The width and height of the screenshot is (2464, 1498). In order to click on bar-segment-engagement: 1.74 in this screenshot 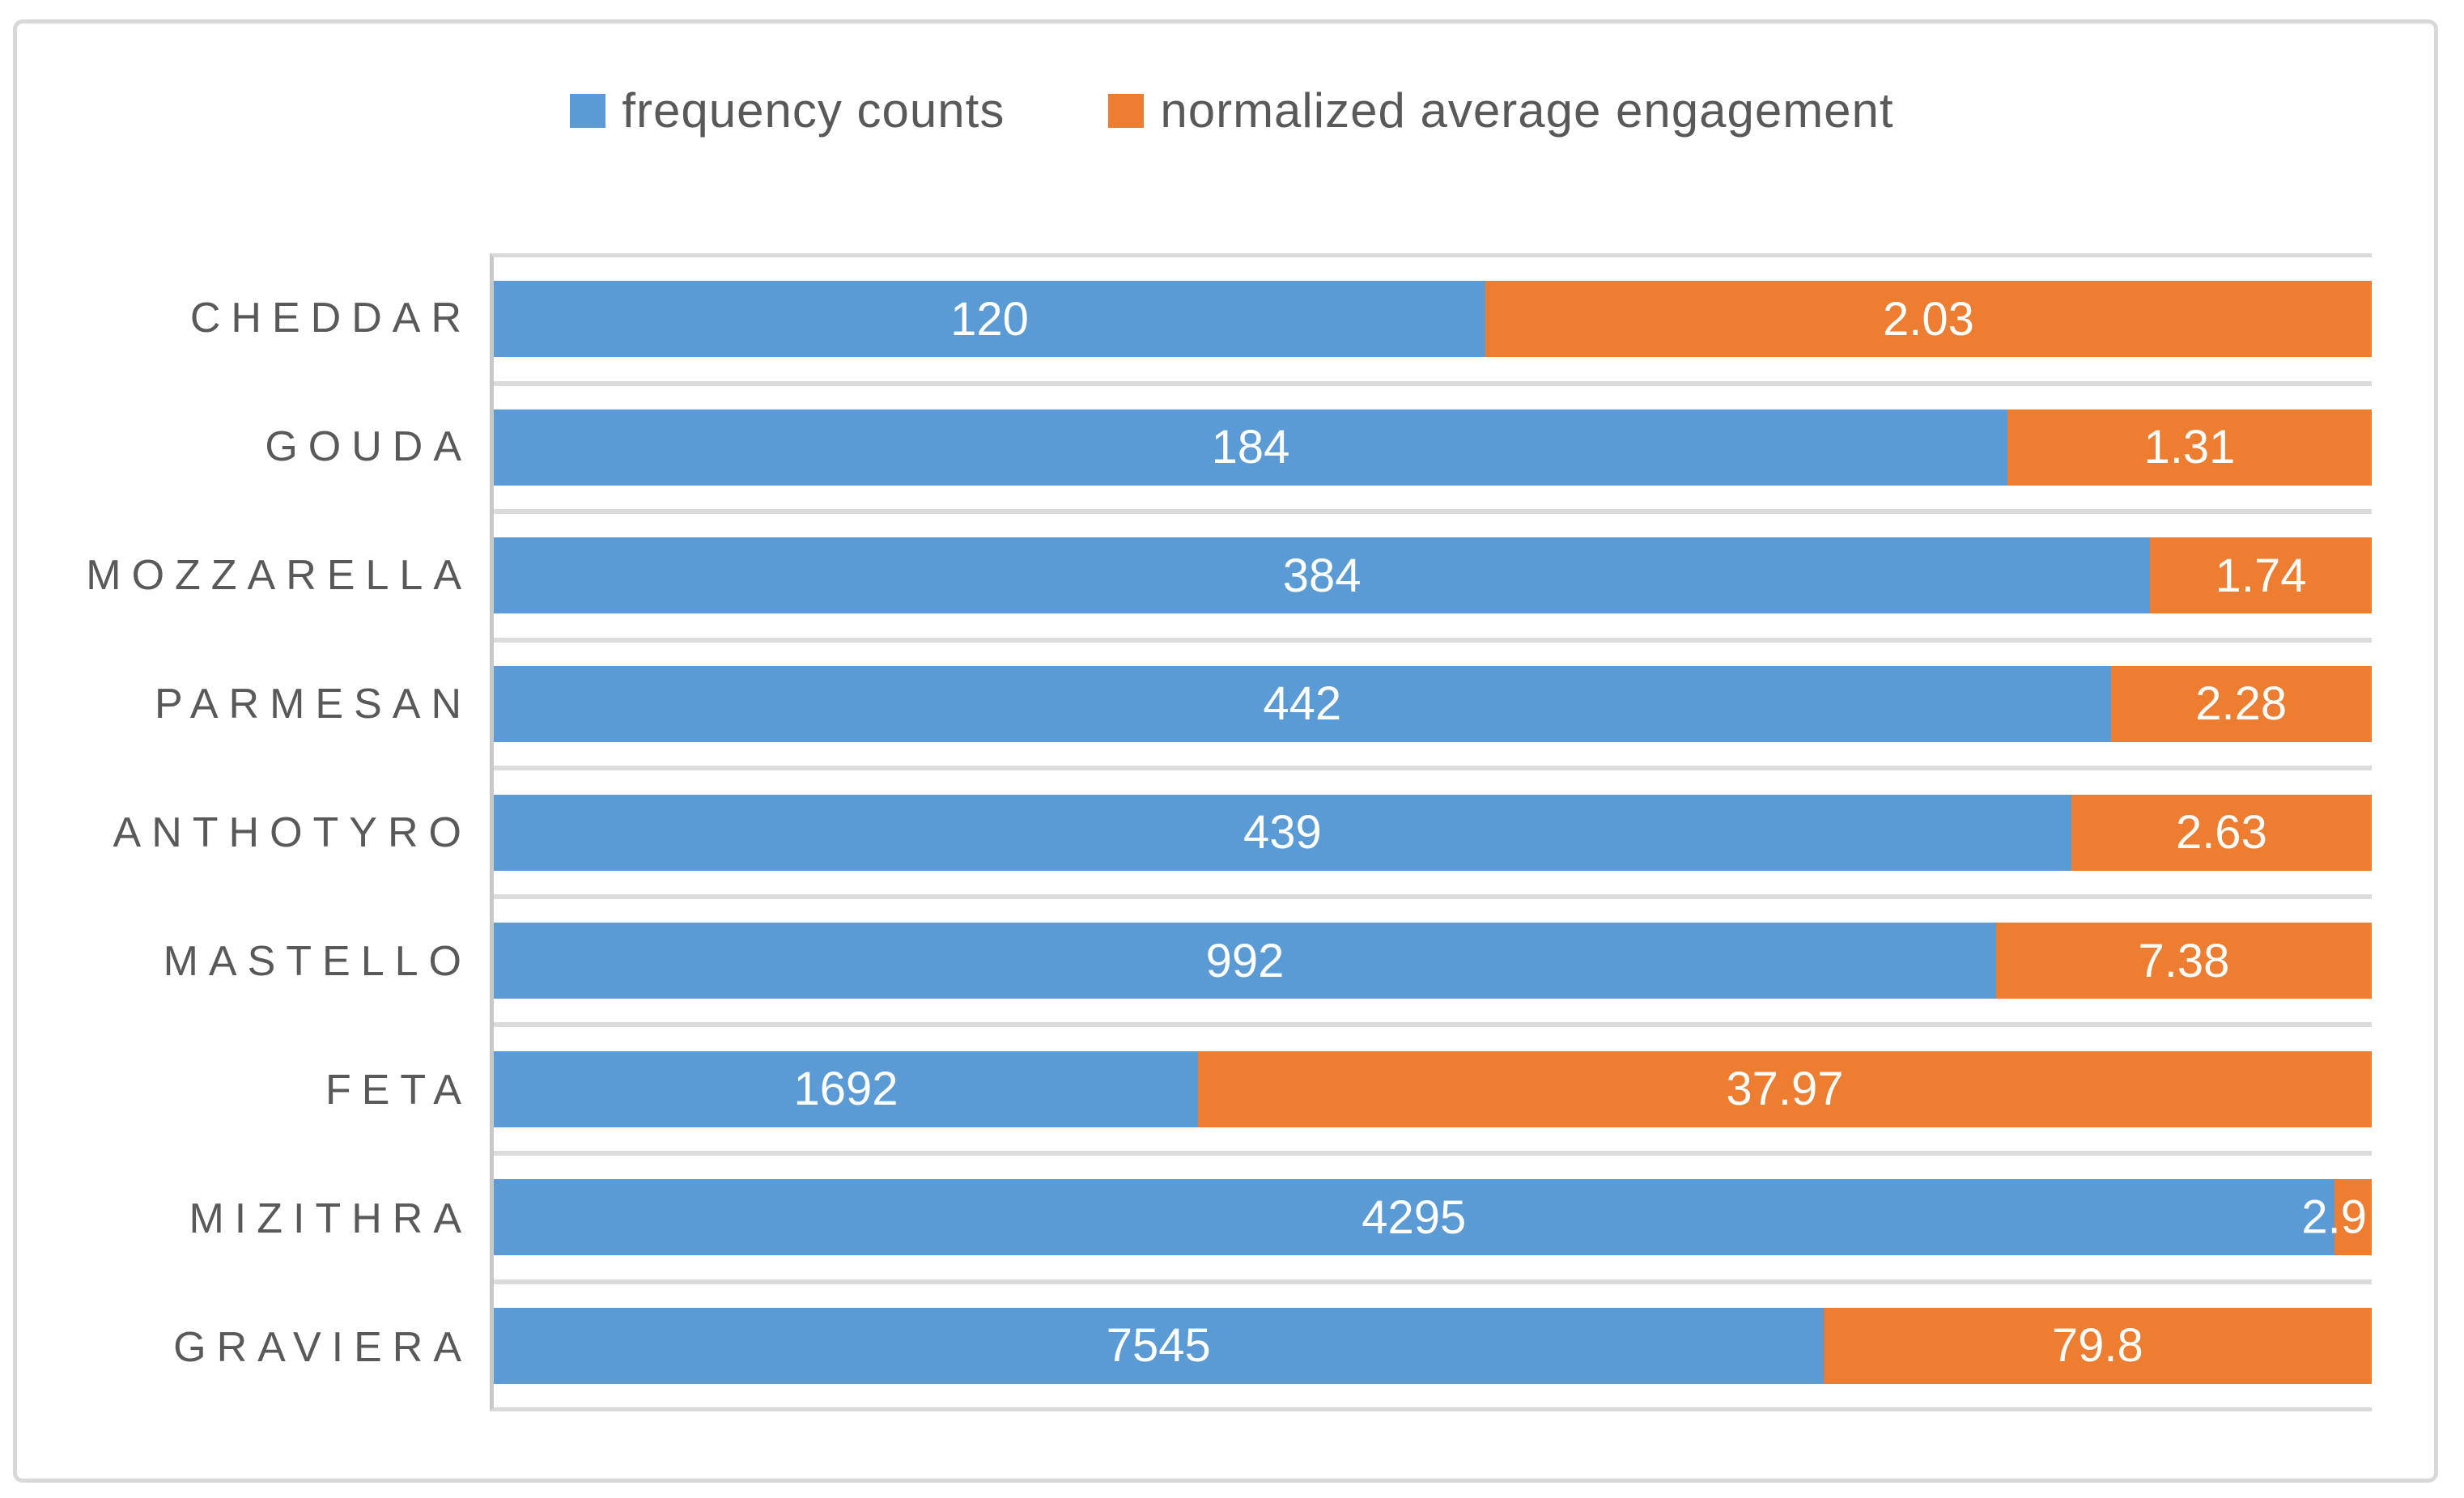, I will do `click(2261, 575)`.